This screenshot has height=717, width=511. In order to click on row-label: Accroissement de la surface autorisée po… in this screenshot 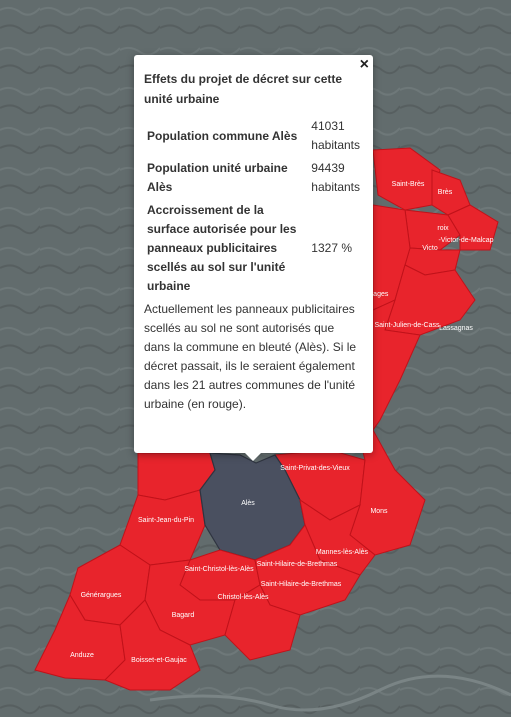, I will do `click(222, 248)`.